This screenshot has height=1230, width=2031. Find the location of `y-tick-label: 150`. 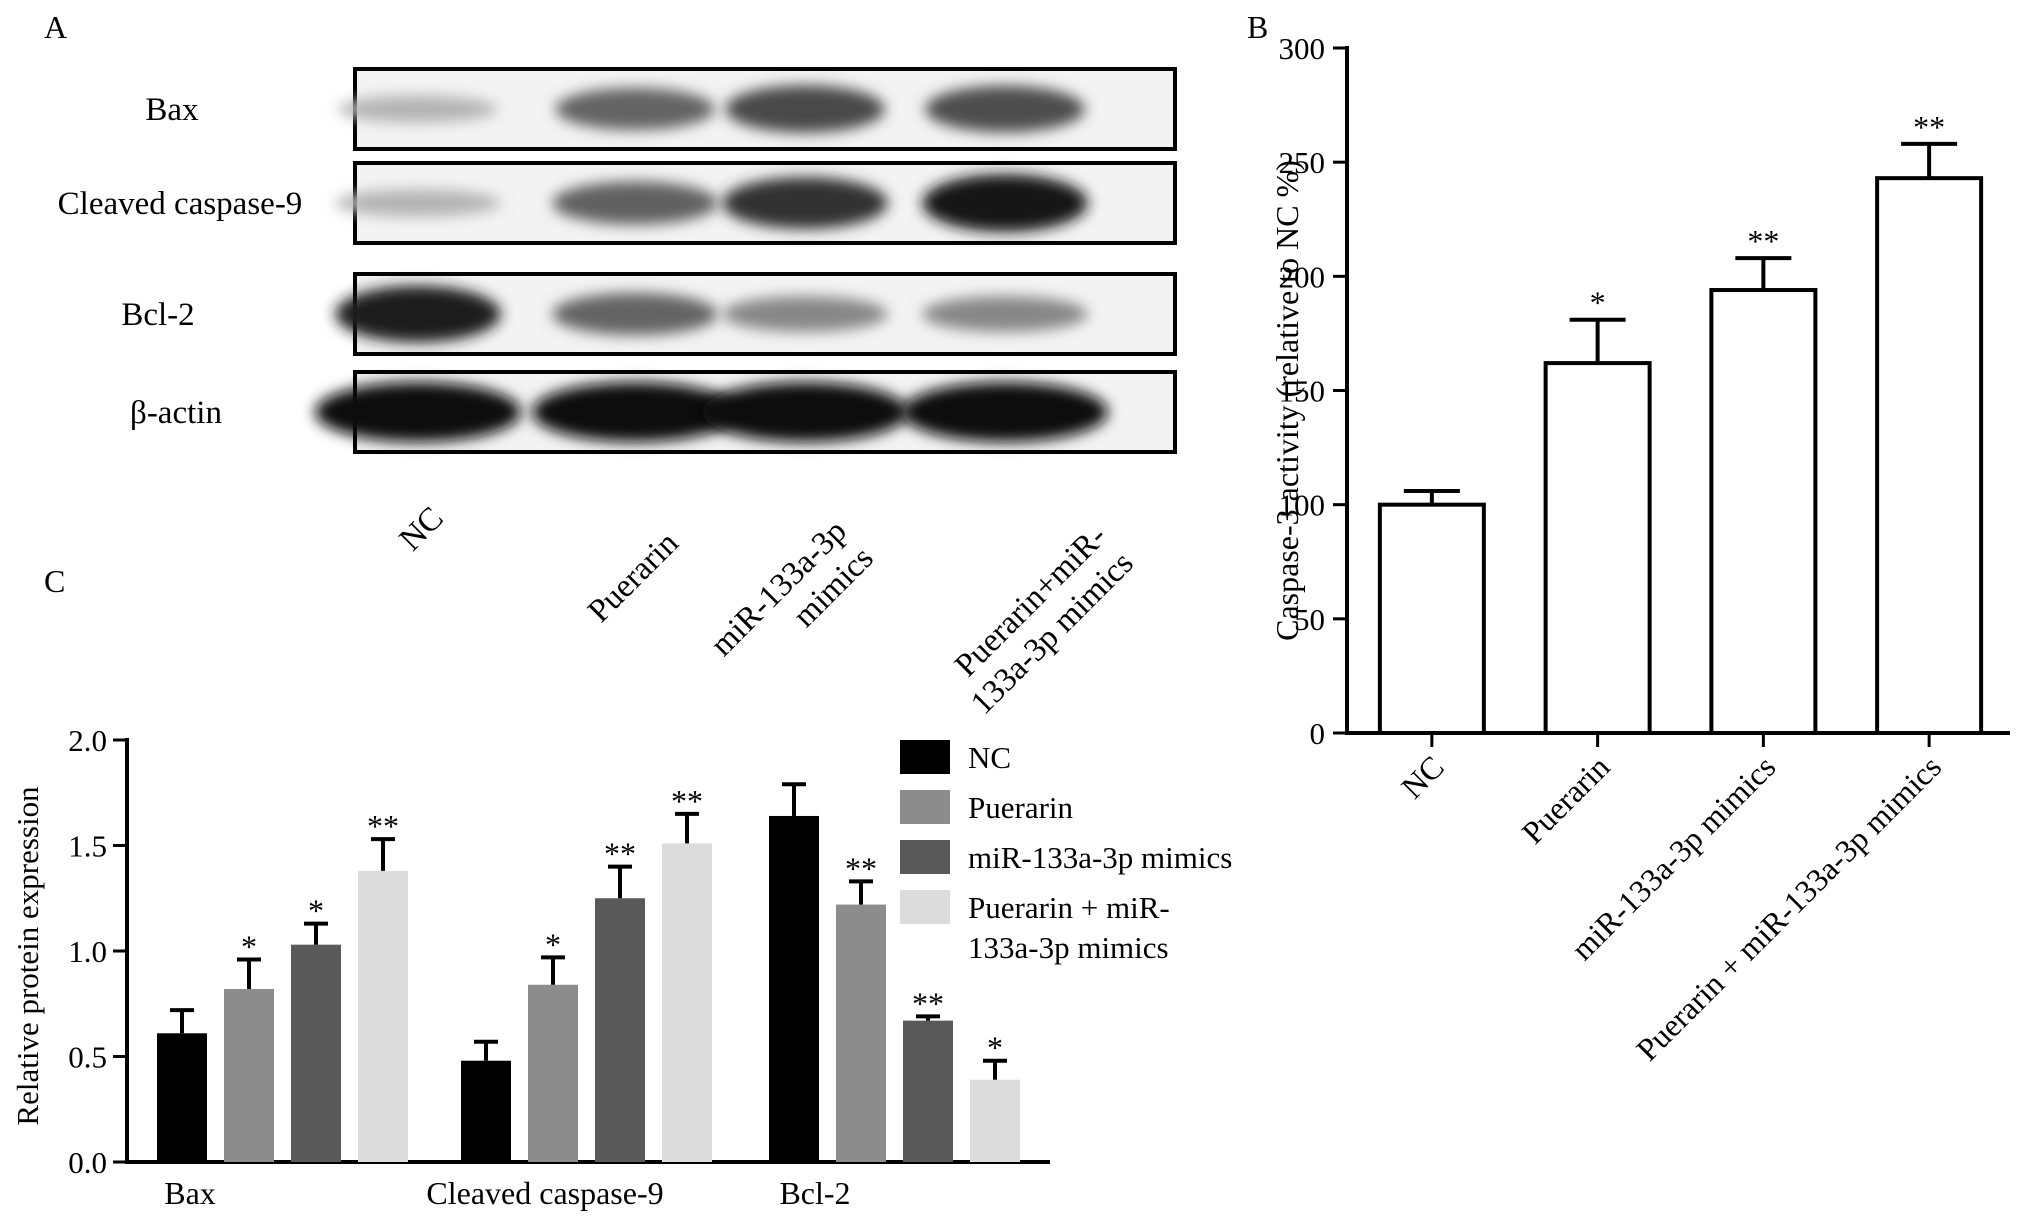

y-tick-label: 150 is located at coordinates (1302, 391).